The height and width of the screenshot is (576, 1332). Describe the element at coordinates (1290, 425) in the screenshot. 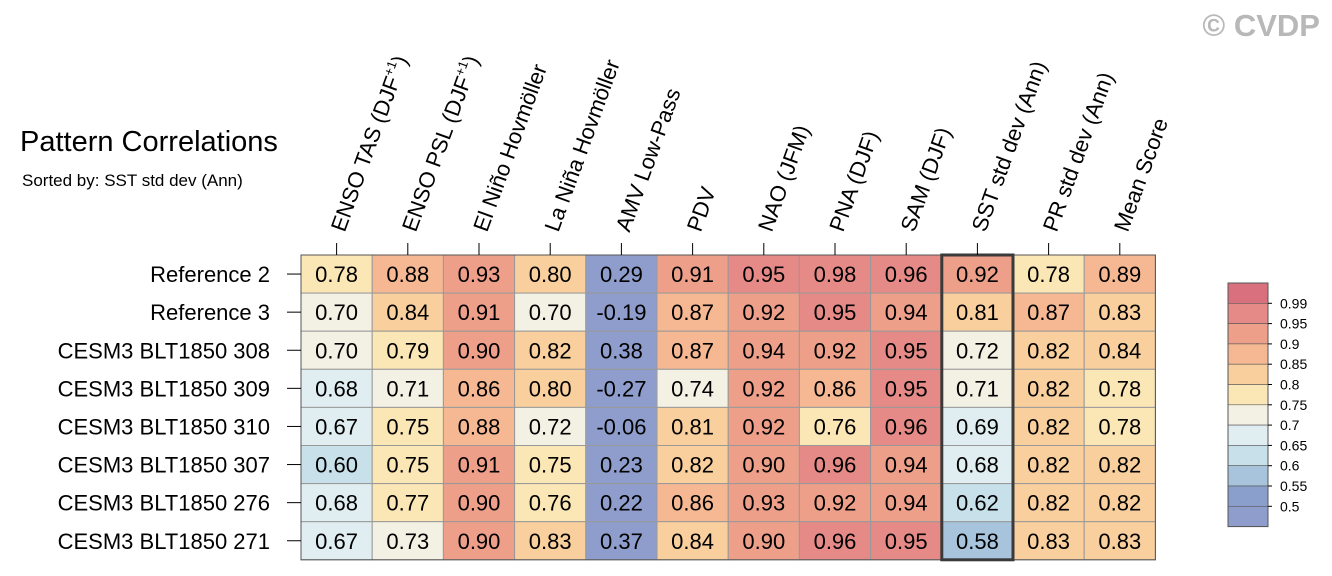

I see `colorbar-label: 0.7` at that location.